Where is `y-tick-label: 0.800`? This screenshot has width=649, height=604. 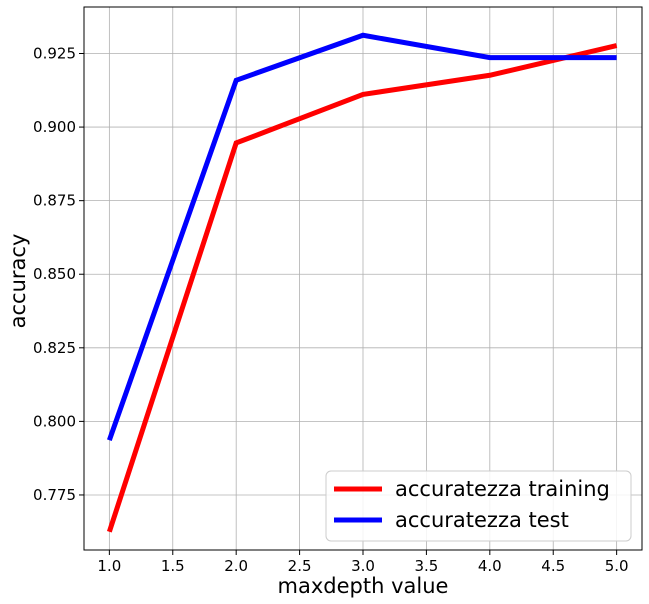
y-tick-label: 0.800 is located at coordinates (54, 421).